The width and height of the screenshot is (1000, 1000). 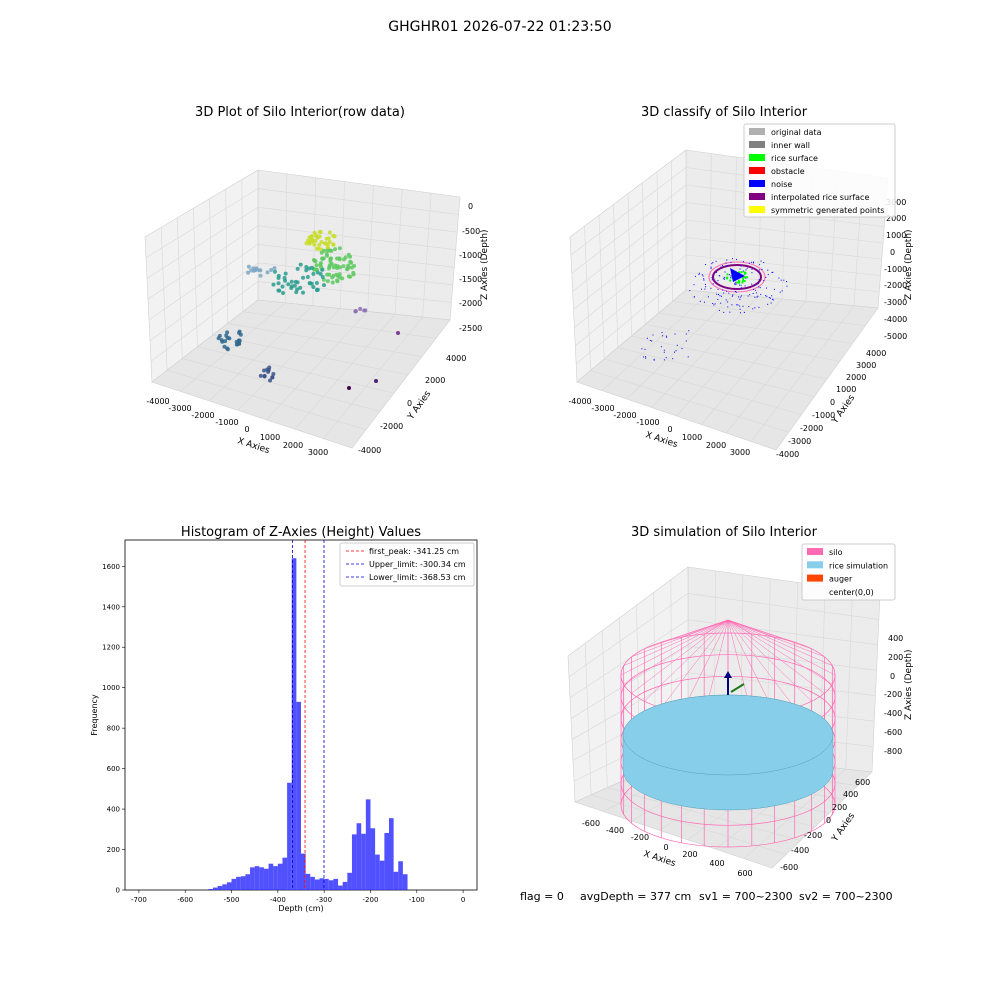 I want to click on histogram-y-tick-label: 1400, so click(x=111, y=607).